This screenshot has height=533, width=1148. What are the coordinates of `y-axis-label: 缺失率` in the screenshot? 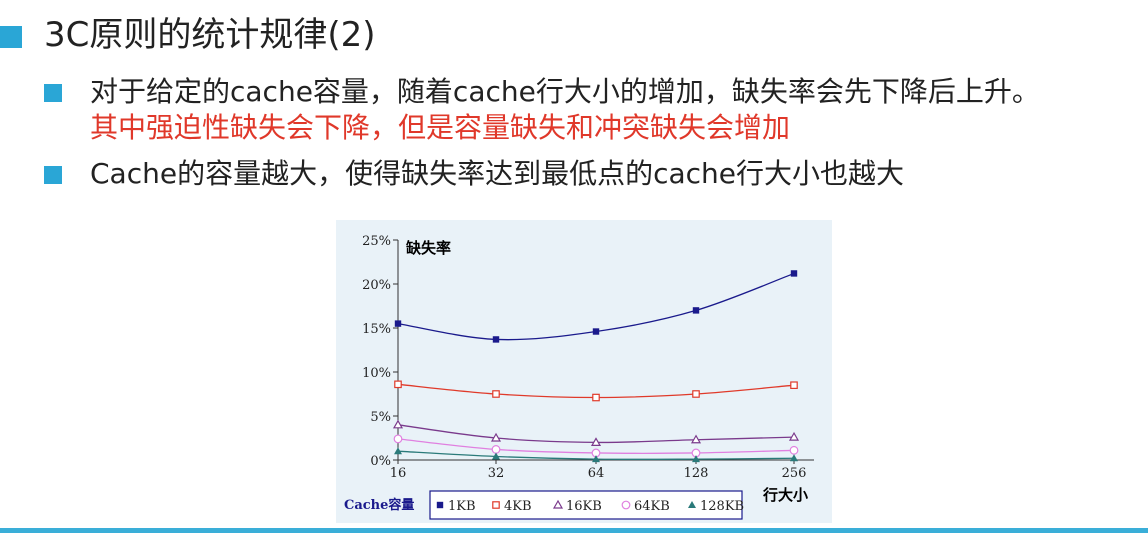 It's located at (428, 248).